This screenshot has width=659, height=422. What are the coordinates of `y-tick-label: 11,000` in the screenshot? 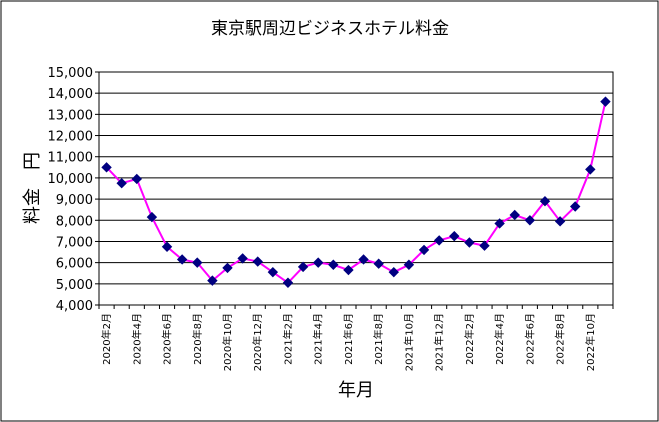 It's located at (71, 158).